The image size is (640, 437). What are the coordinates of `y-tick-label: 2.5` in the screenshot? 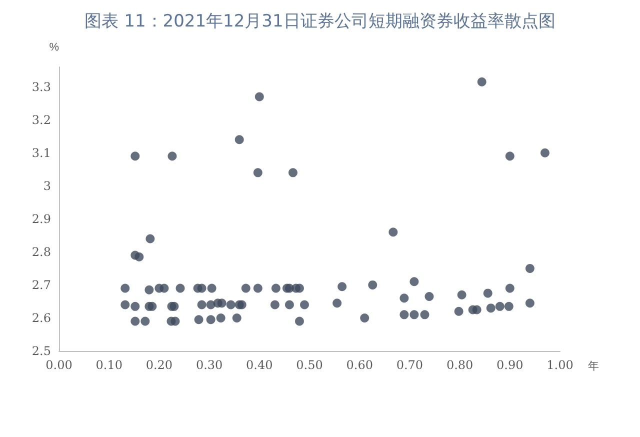 It's located at (41, 351).